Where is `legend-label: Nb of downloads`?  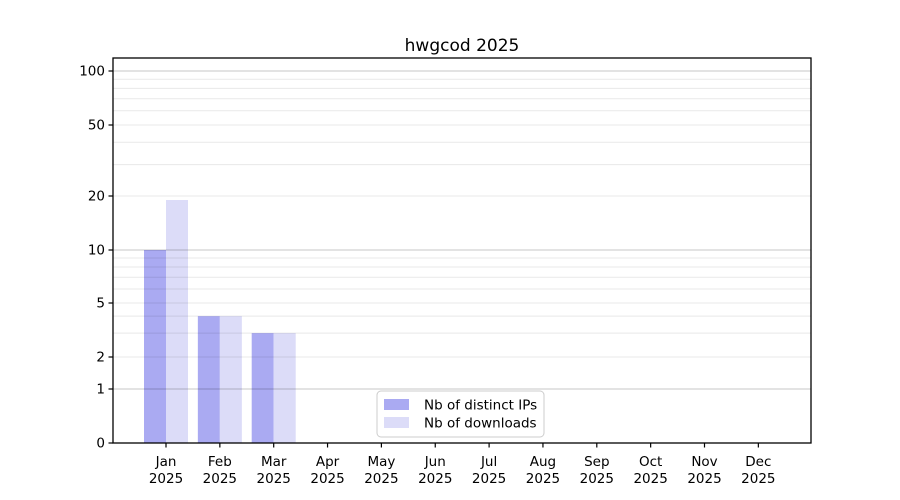
legend-label: Nb of downloads is located at coordinates (480, 424).